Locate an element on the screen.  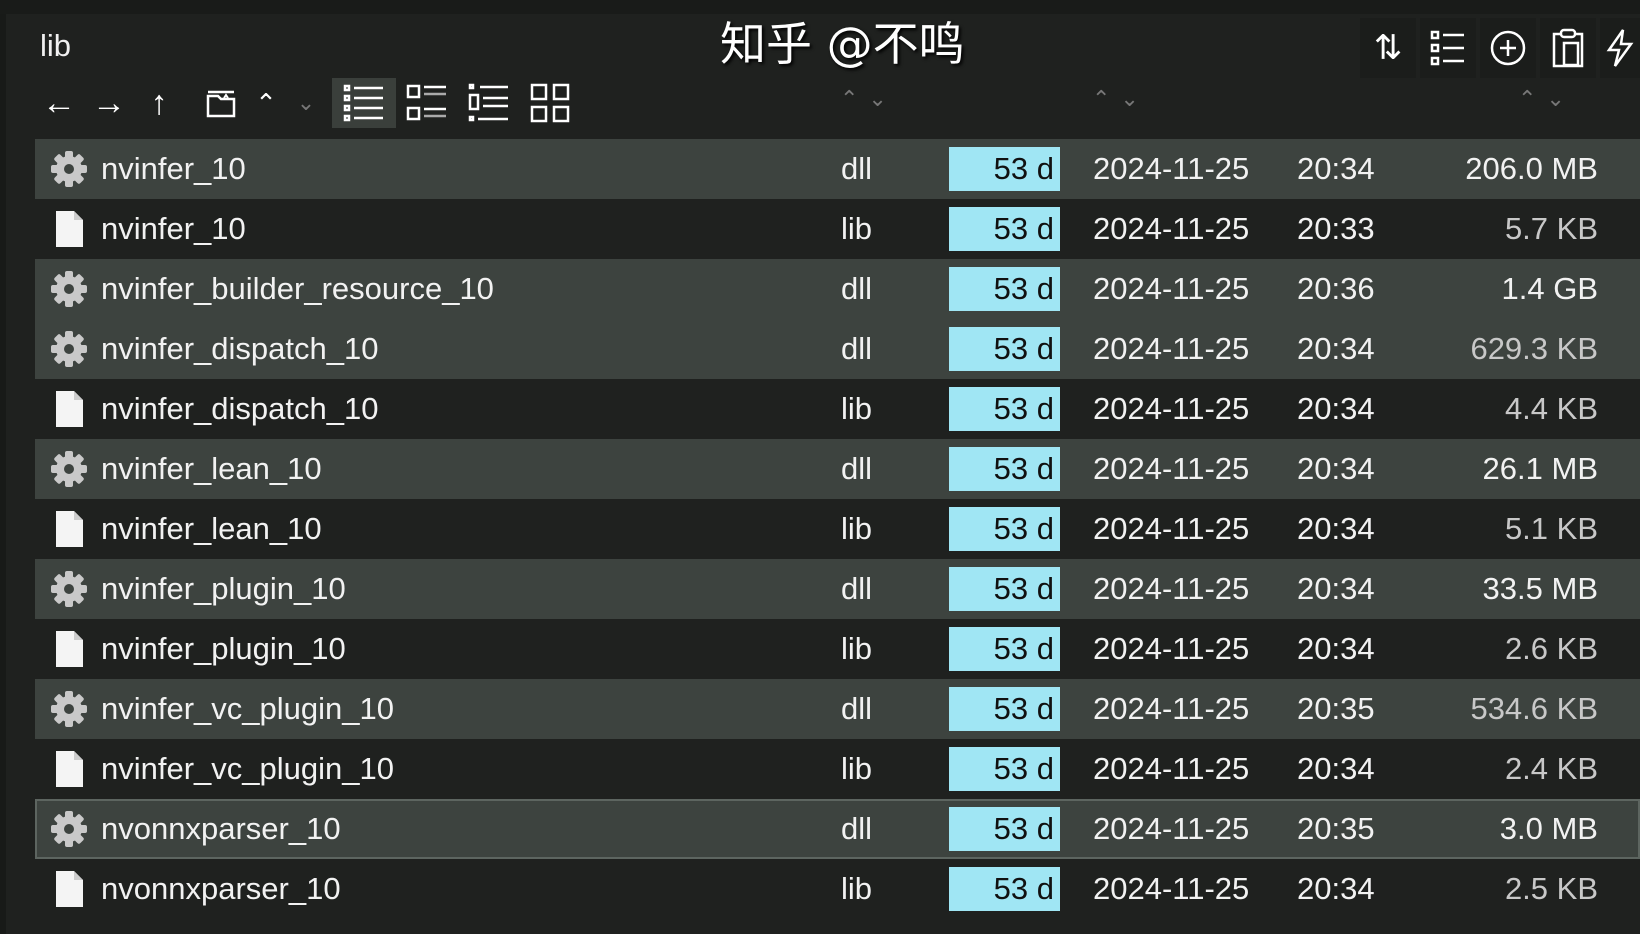
list-view-button is located at coordinates (364, 103).